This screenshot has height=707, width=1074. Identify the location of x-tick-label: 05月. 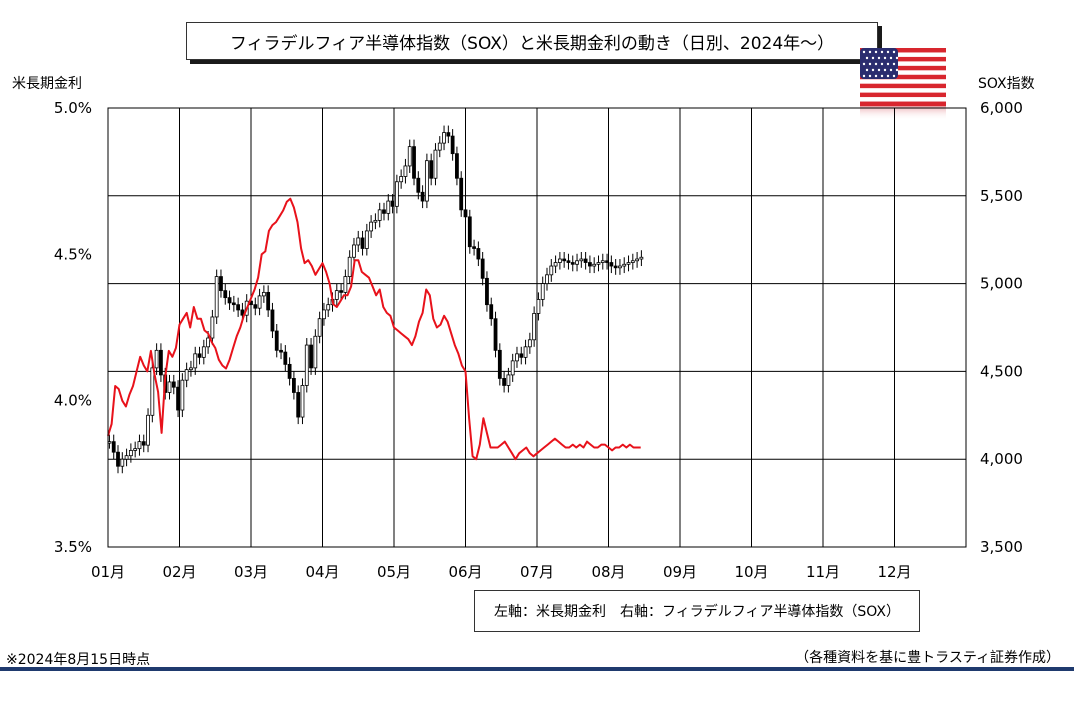
(394, 572).